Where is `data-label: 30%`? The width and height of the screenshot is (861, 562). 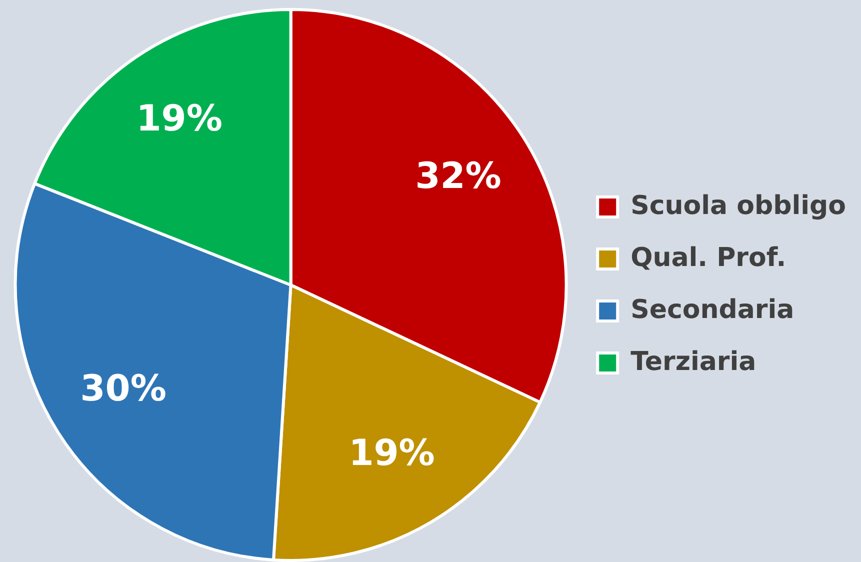 data-label: 30% is located at coordinates (123, 389).